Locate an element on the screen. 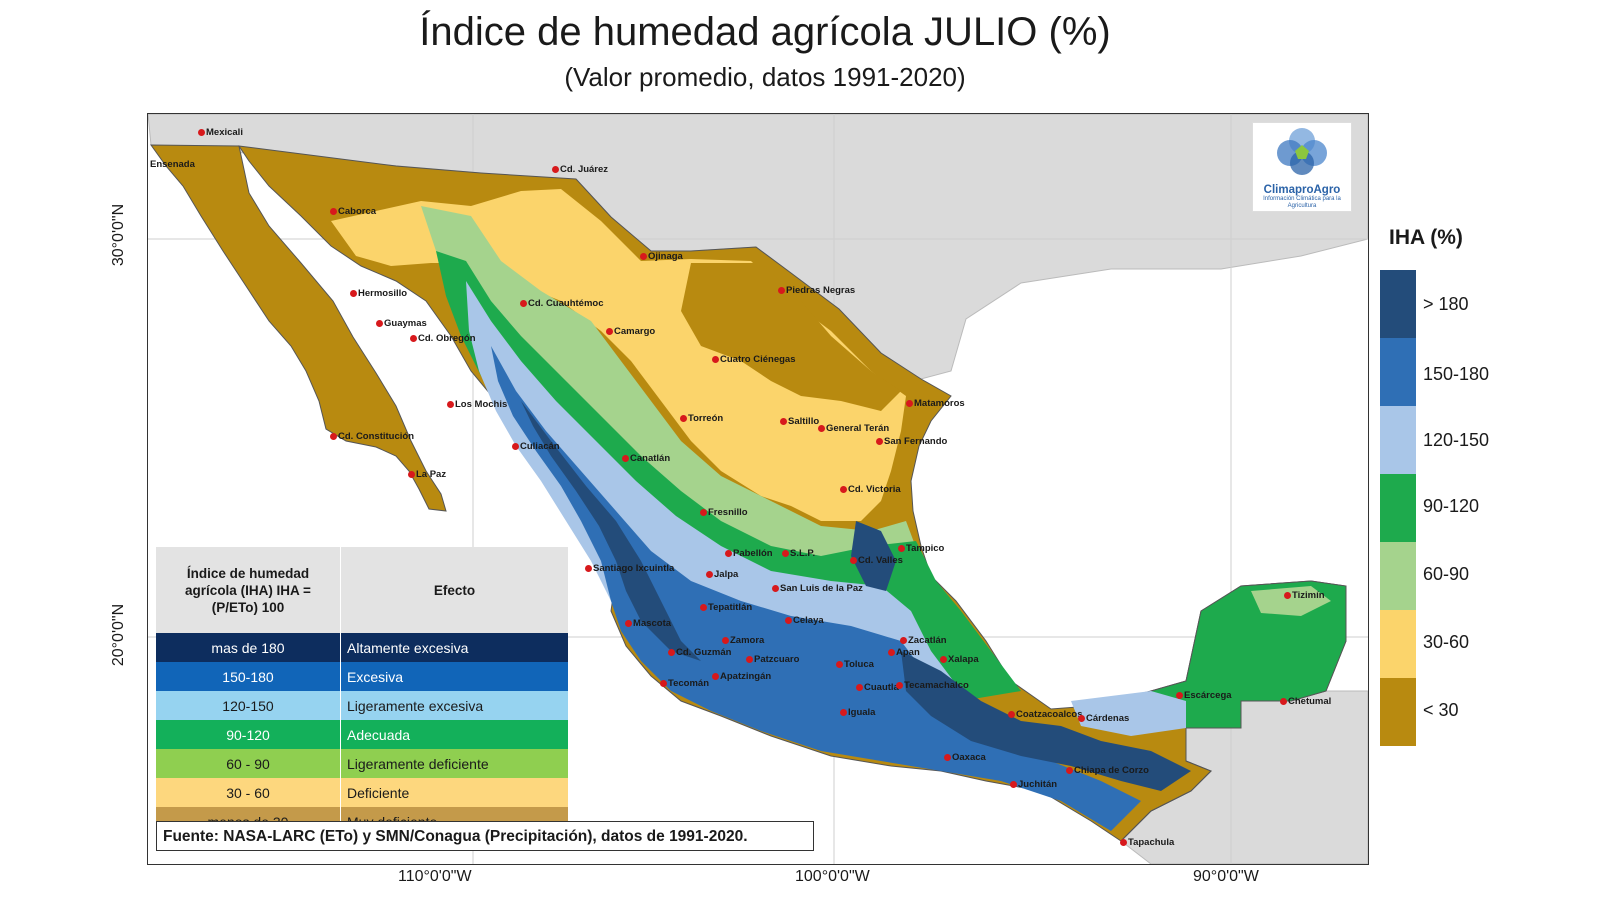 This screenshot has width=1600, height=900. table-row: 30 - 60 Deficiente is located at coordinates (362, 792).